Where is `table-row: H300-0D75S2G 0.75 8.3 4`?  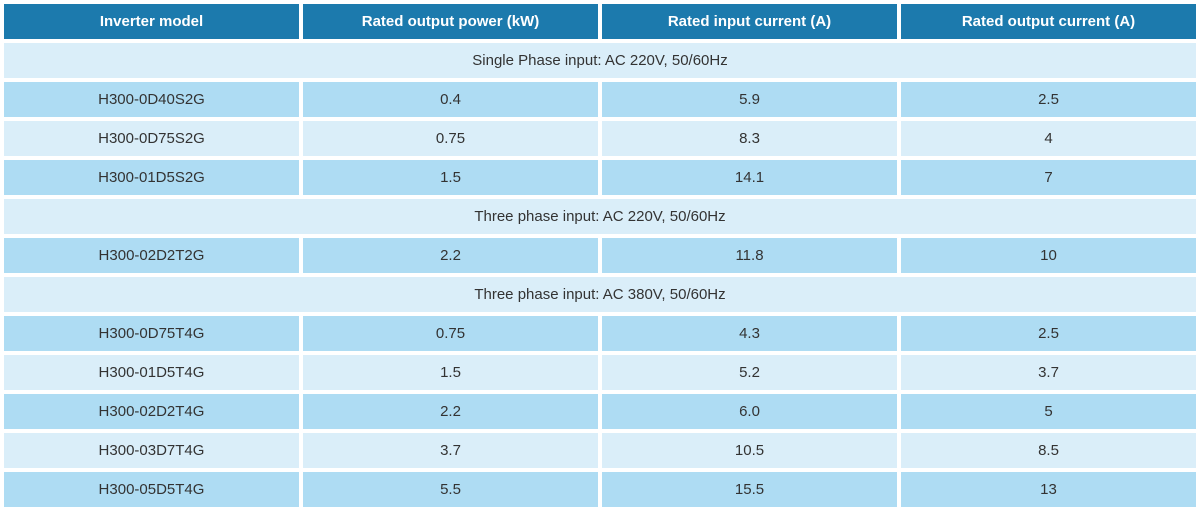 table-row: H300-0D75S2G 0.75 8.3 4 is located at coordinates (600, 138).